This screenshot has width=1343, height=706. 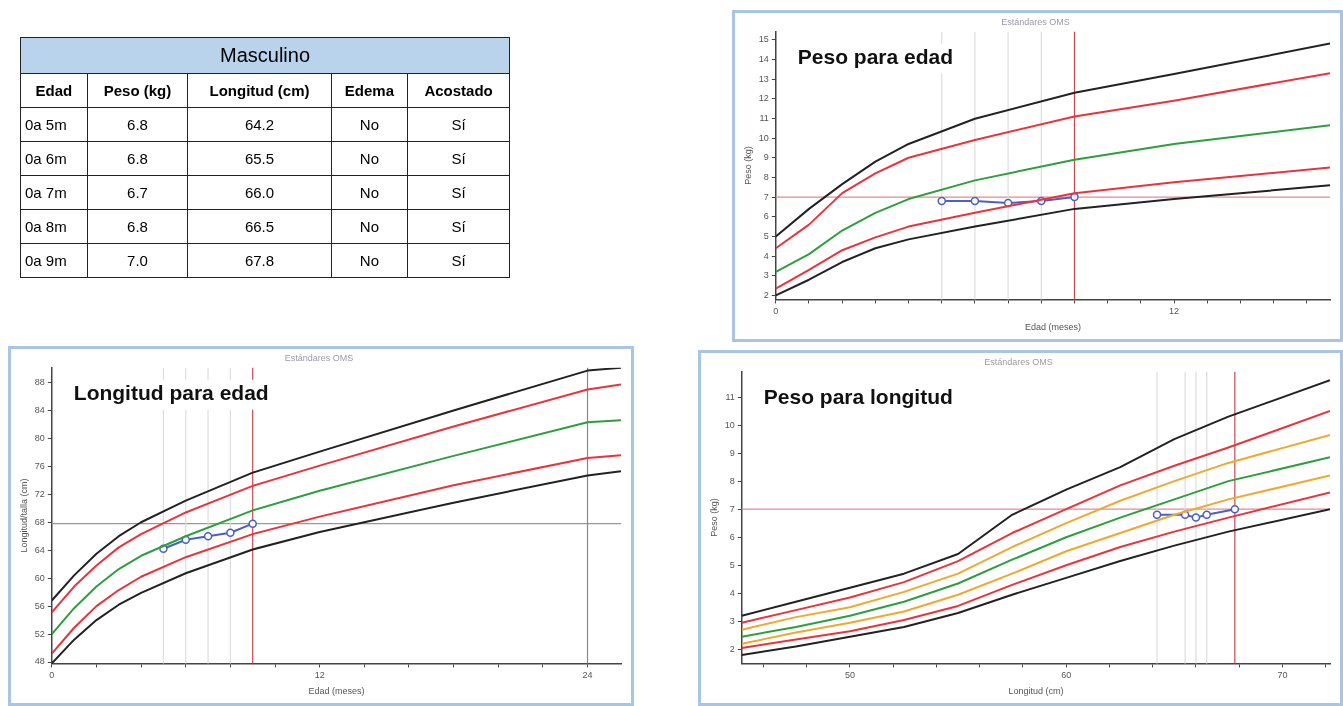 What do you see at coordinates (54, 158) in the screenshot?
I see `text: 0a 6m` at bounding box center [54, 158].